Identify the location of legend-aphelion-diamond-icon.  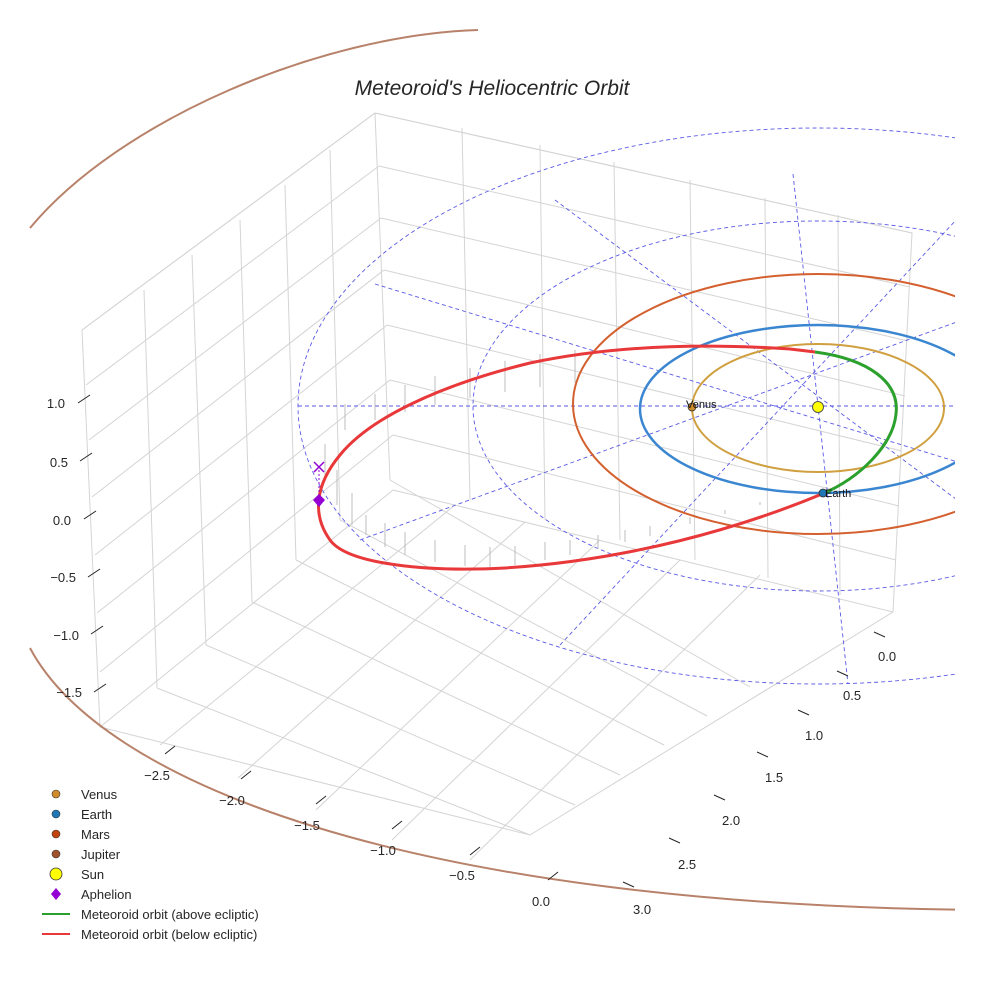
(56, 894).